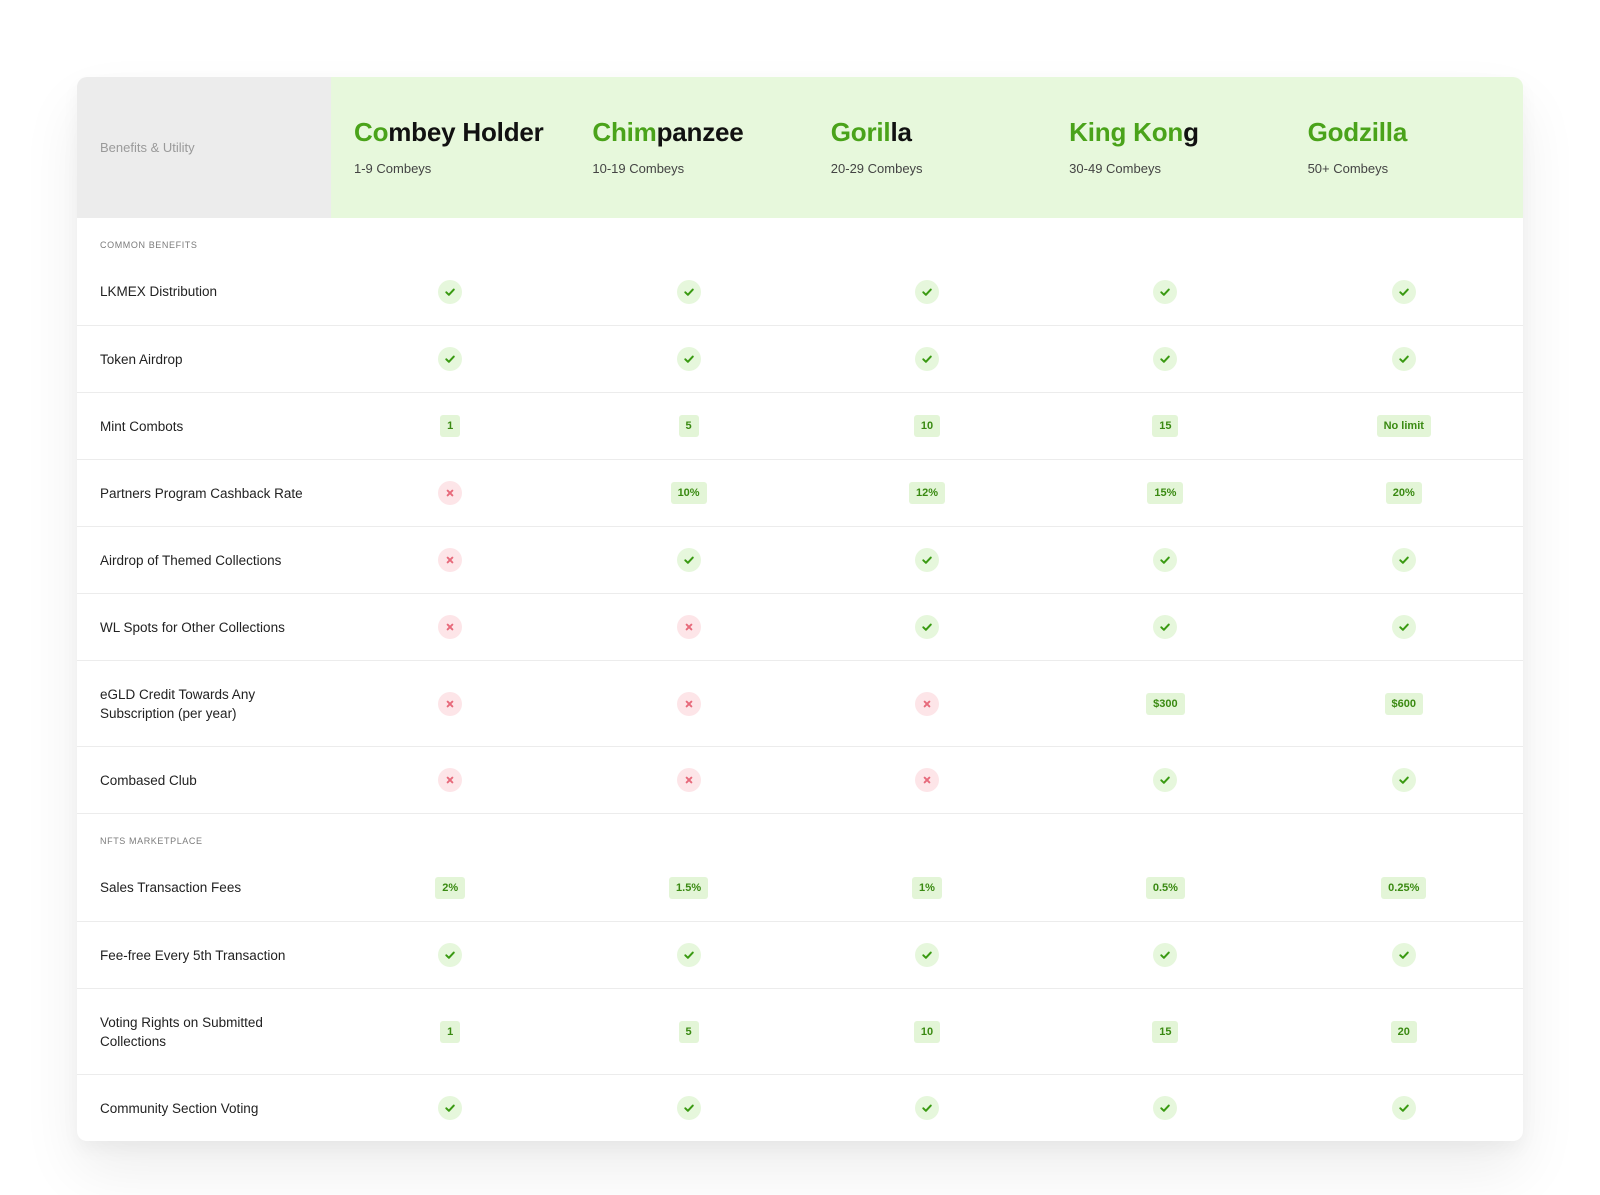 Image resolution: width=1600 pixels, height=1195 pixels. I want to click on row-cells: 1 5 10 15 No limit, so click(927, 426).